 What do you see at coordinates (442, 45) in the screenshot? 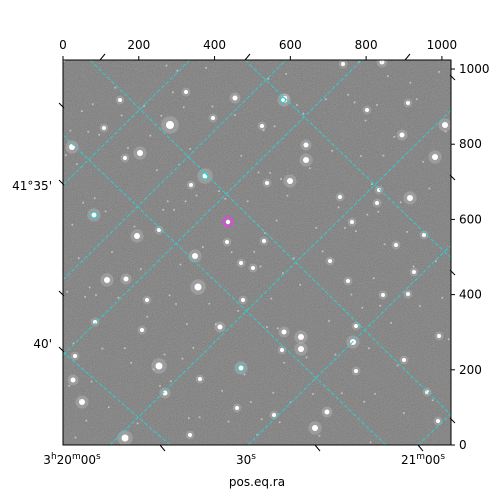
I see `top-tick-label: 1000` at bounding box center [442, 45].